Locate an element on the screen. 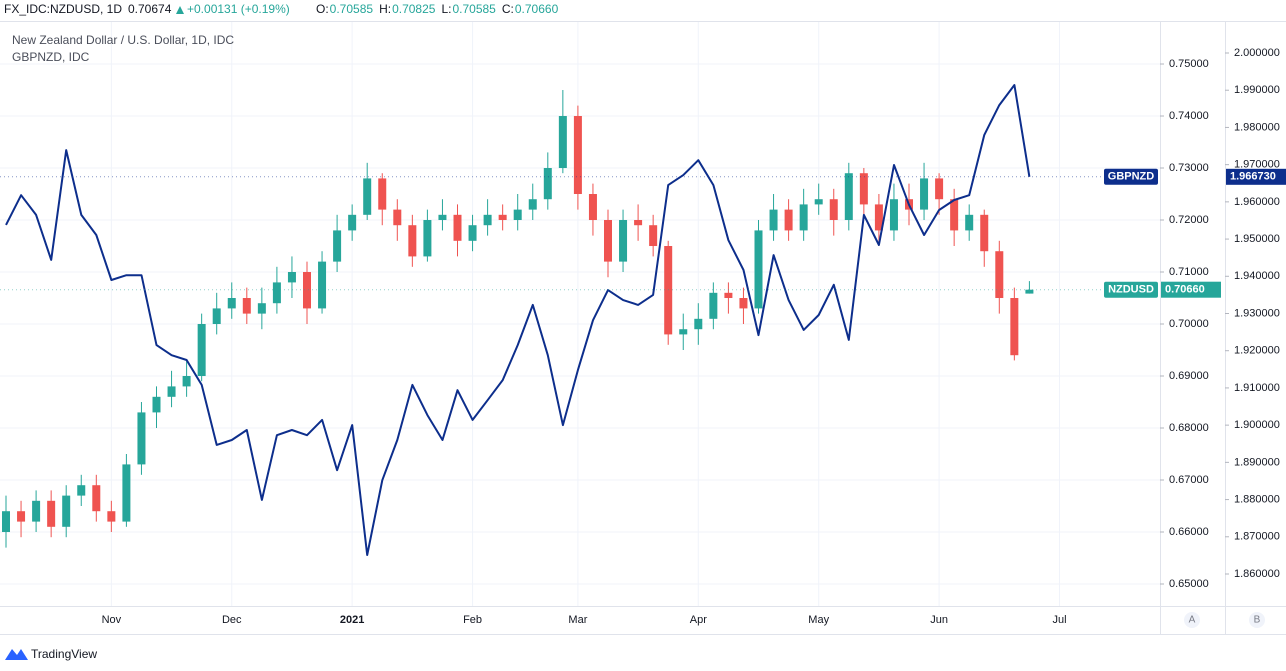  legend-subtitle: GBPNZD, IDC is located at coordinates (51, 57).